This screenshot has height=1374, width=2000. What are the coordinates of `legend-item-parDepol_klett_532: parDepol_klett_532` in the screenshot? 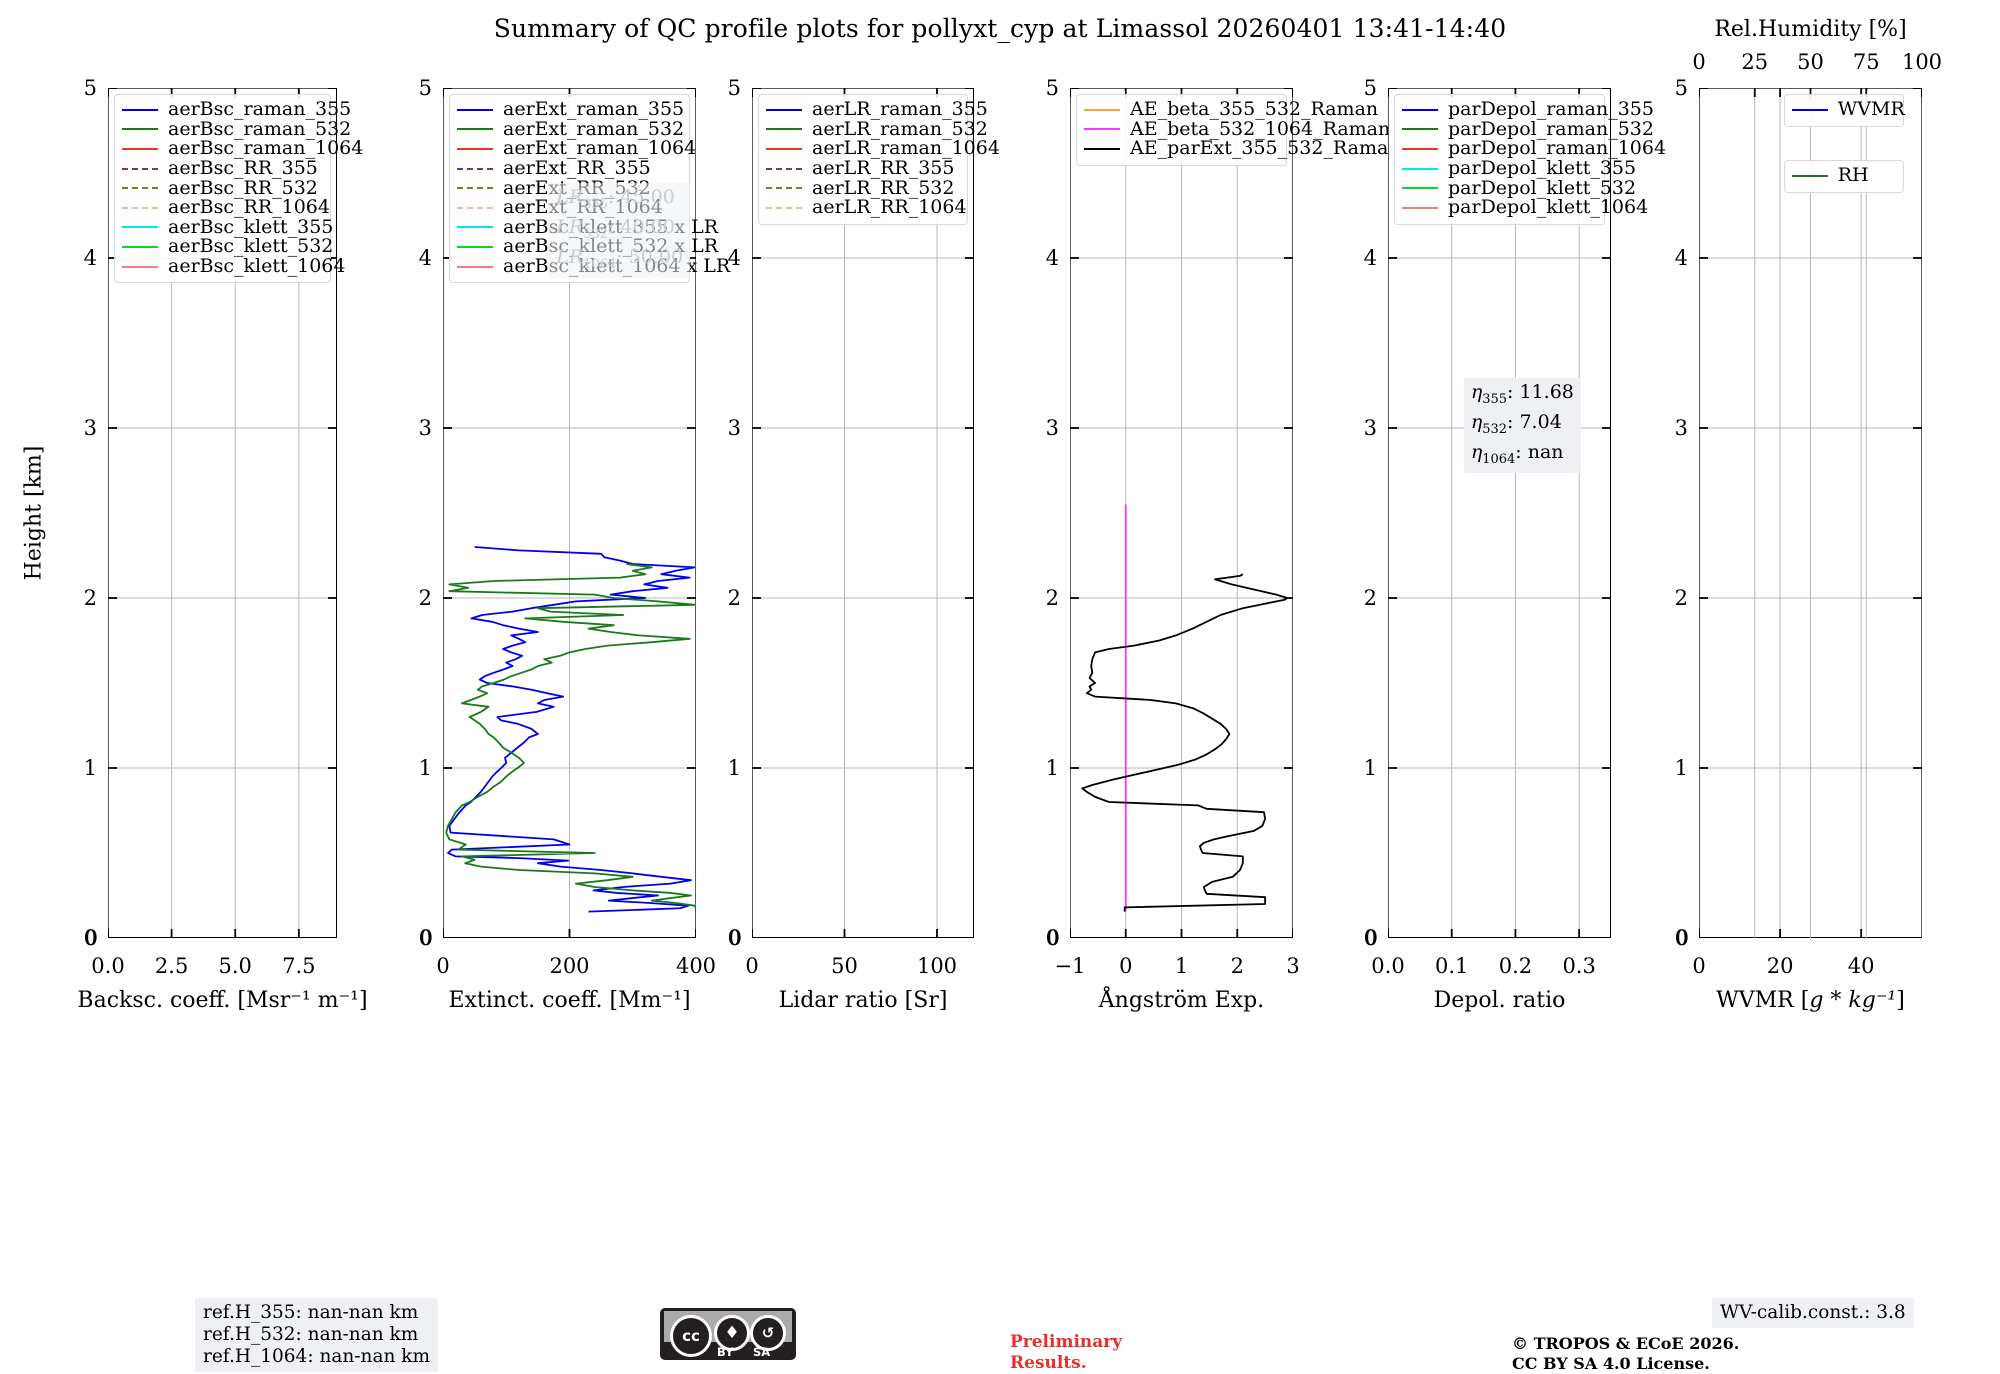 It's located at (1519, 188).